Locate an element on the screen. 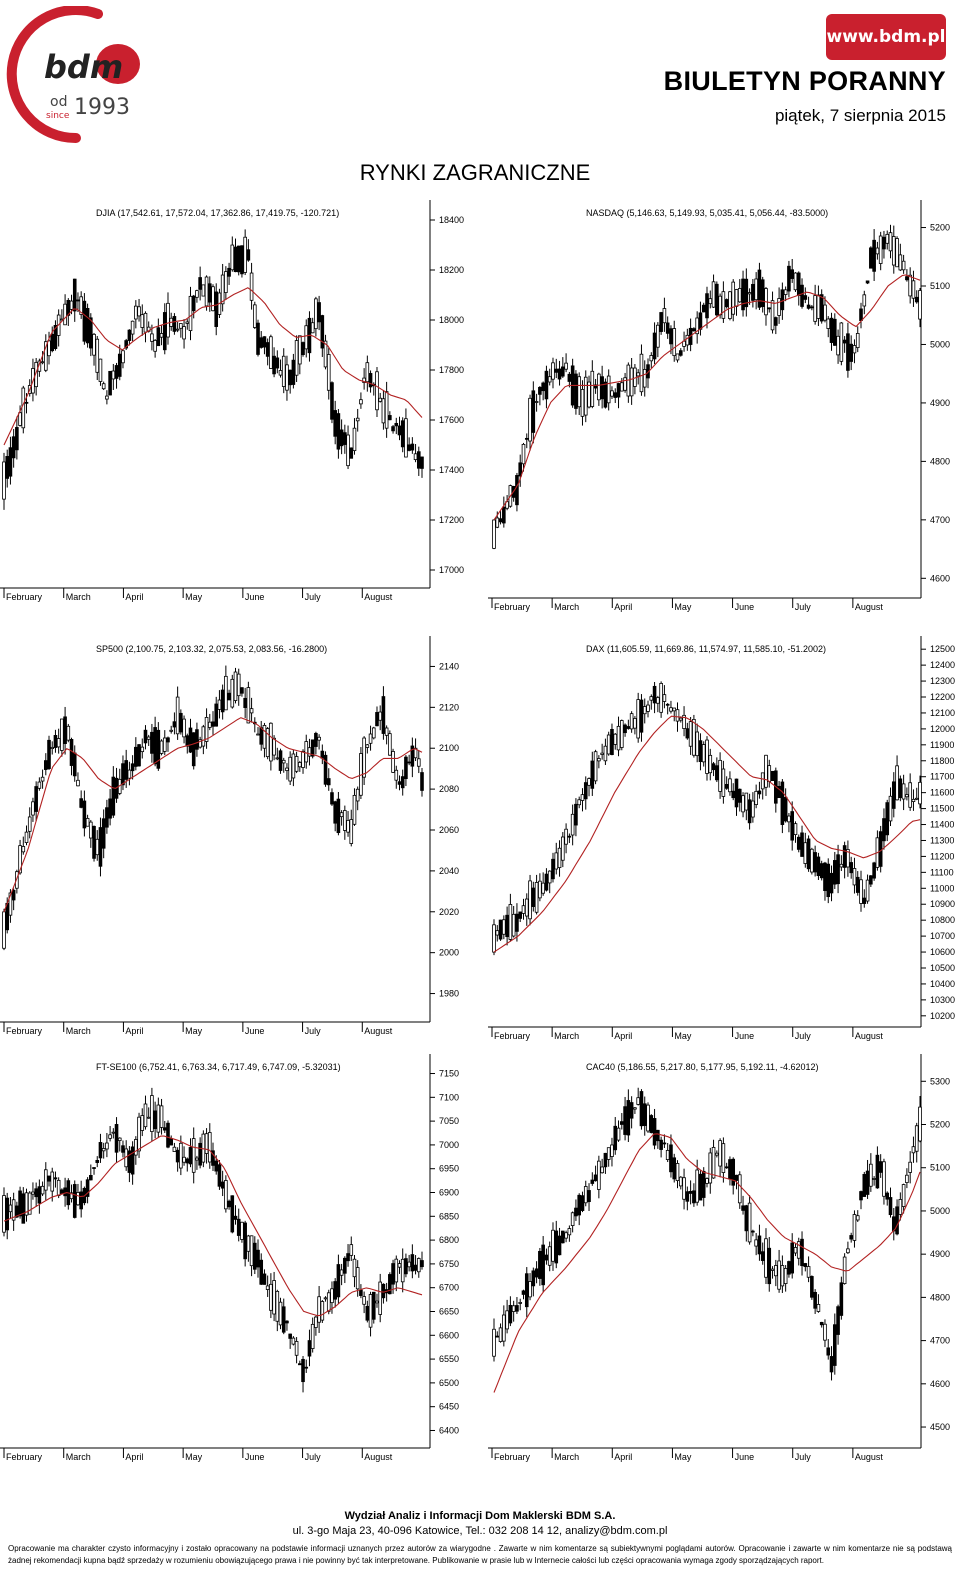  bulletin-date: piątek, 7 sierpnia 2015 is located at coordinates (860, 115).